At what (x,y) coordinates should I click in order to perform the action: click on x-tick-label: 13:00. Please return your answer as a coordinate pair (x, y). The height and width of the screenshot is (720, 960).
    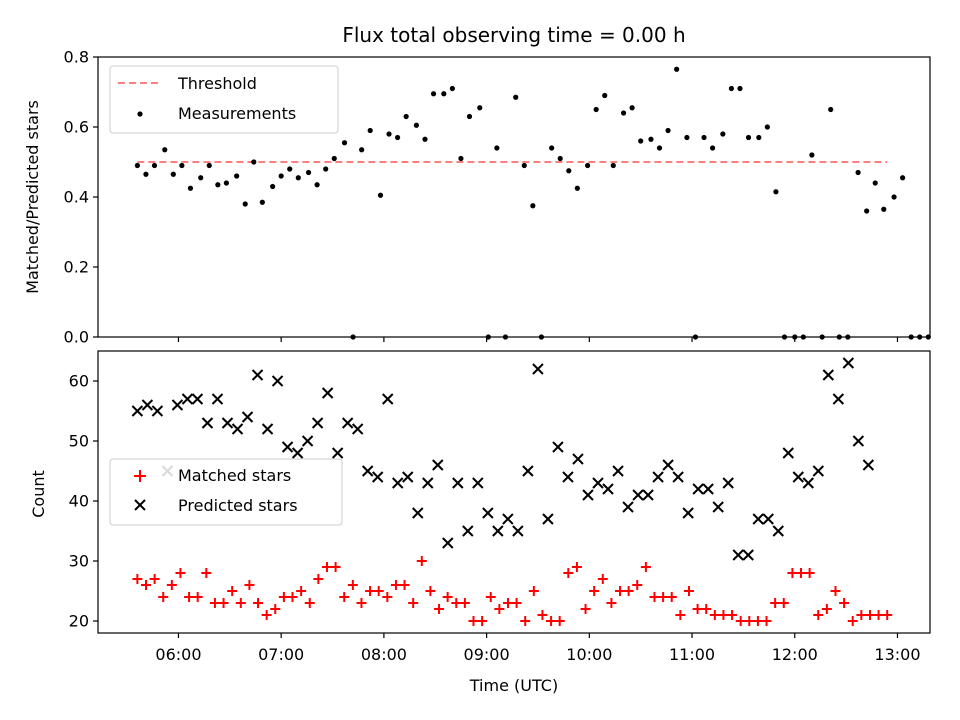
    Looking at the image, I should click on (897, 654).